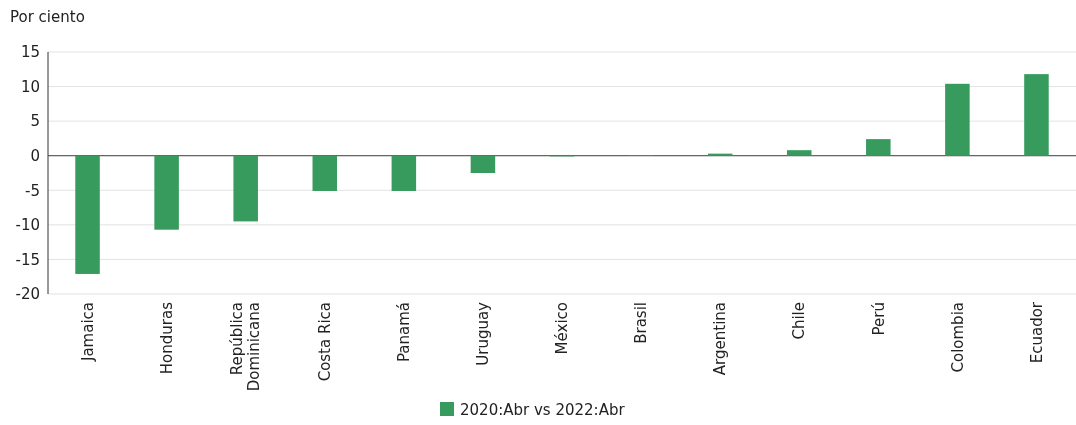 The width and height of the screenshot is (1076, 425). I want to click on y-tick-label: -10, so click(27, 225).